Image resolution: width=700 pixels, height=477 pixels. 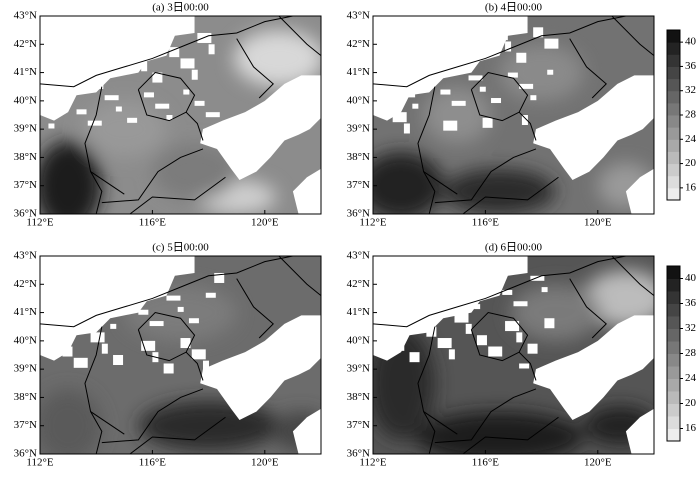 What do you see at coordinates (180, 248) in the screenshot?
I see `panel-title: (c) 5日00:00` at bounding box center [180, 248].